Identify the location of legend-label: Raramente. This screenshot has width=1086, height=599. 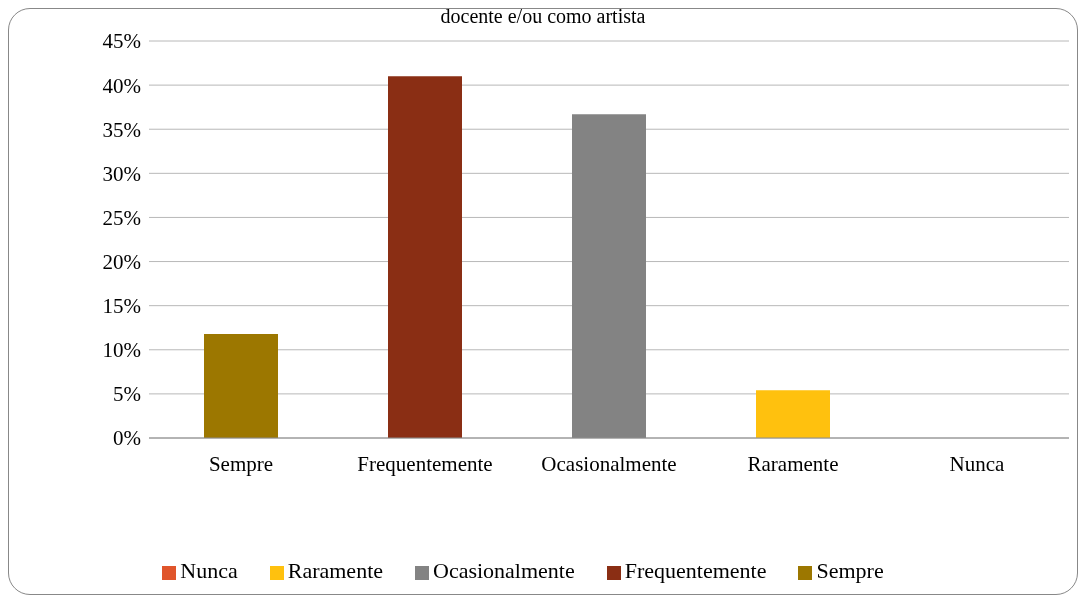
(335, 570).